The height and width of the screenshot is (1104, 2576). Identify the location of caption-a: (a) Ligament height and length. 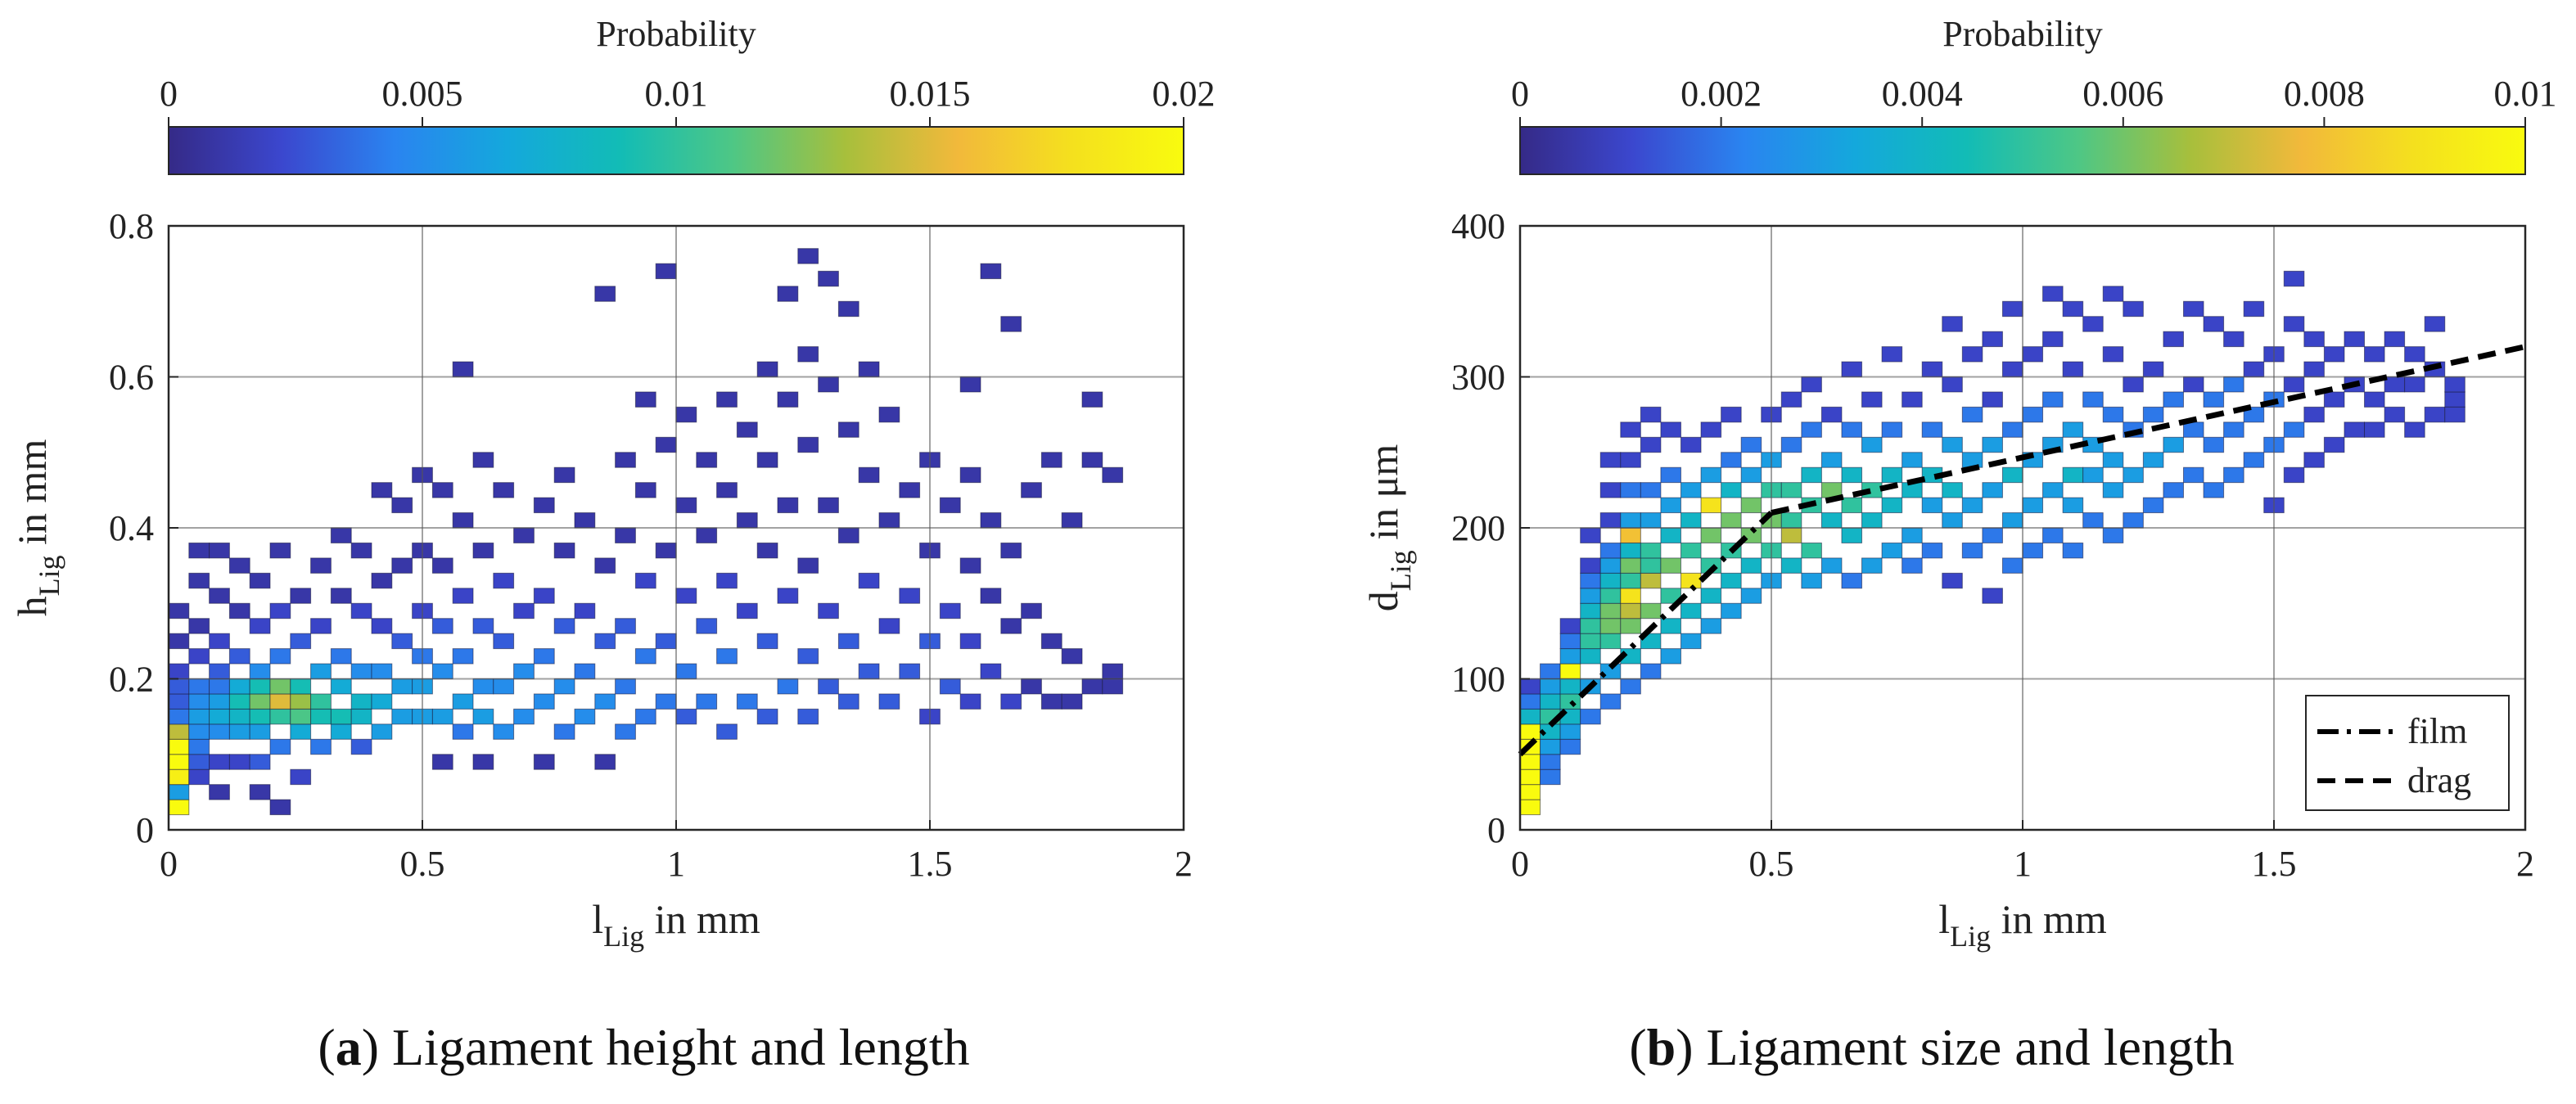
(644, 1048).